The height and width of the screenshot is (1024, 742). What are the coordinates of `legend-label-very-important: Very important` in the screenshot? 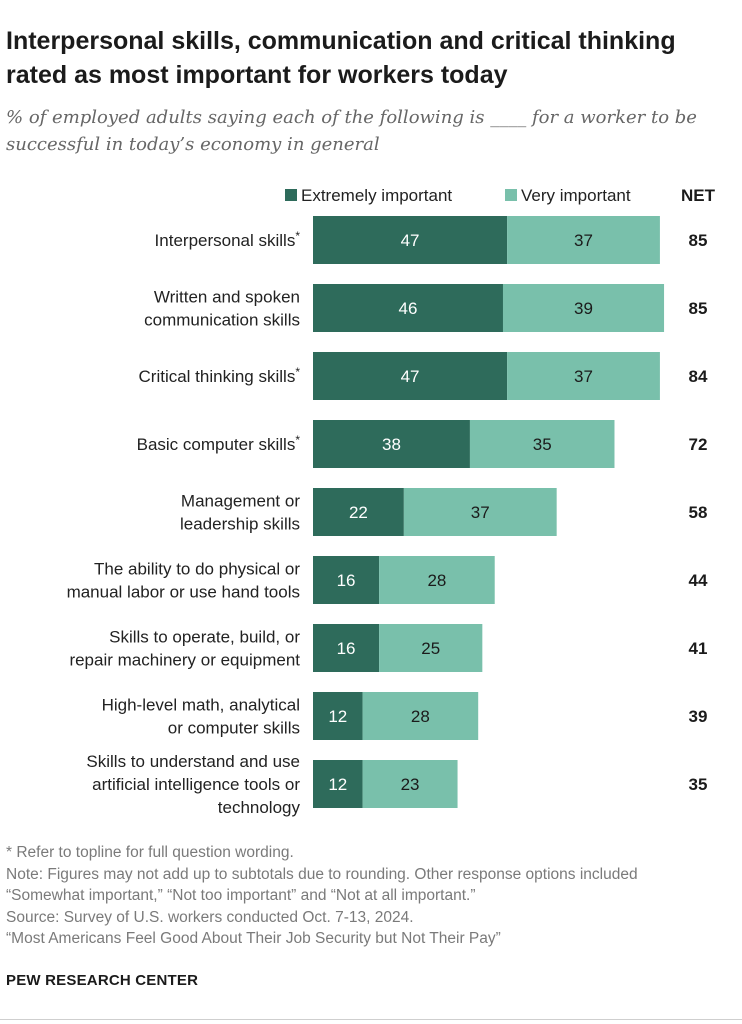 It's located at (576, 195).